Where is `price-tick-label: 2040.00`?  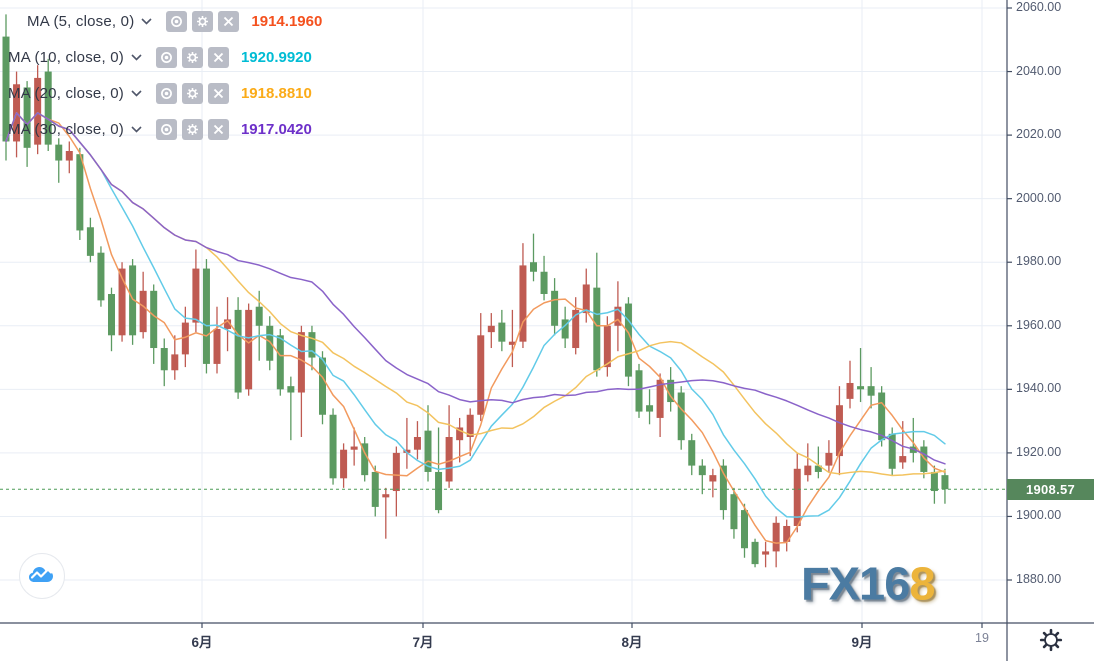 price-tick-label: 2040.00 is located at coordinates (1039, 70).